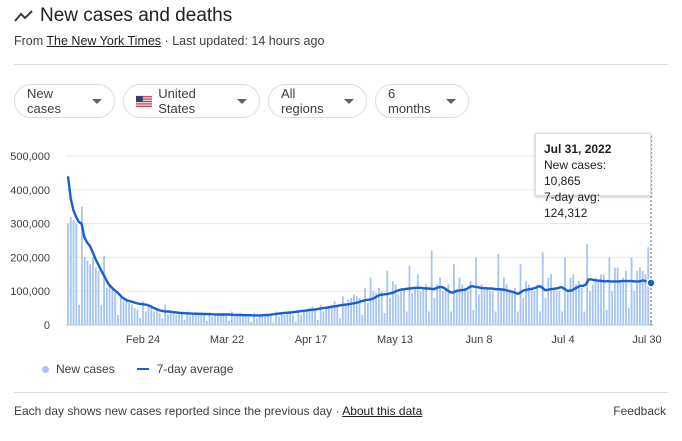  What do you see at coordinates (651, 283) in the screenshot?
I see `hover-point` at bounding box center [651, 283].